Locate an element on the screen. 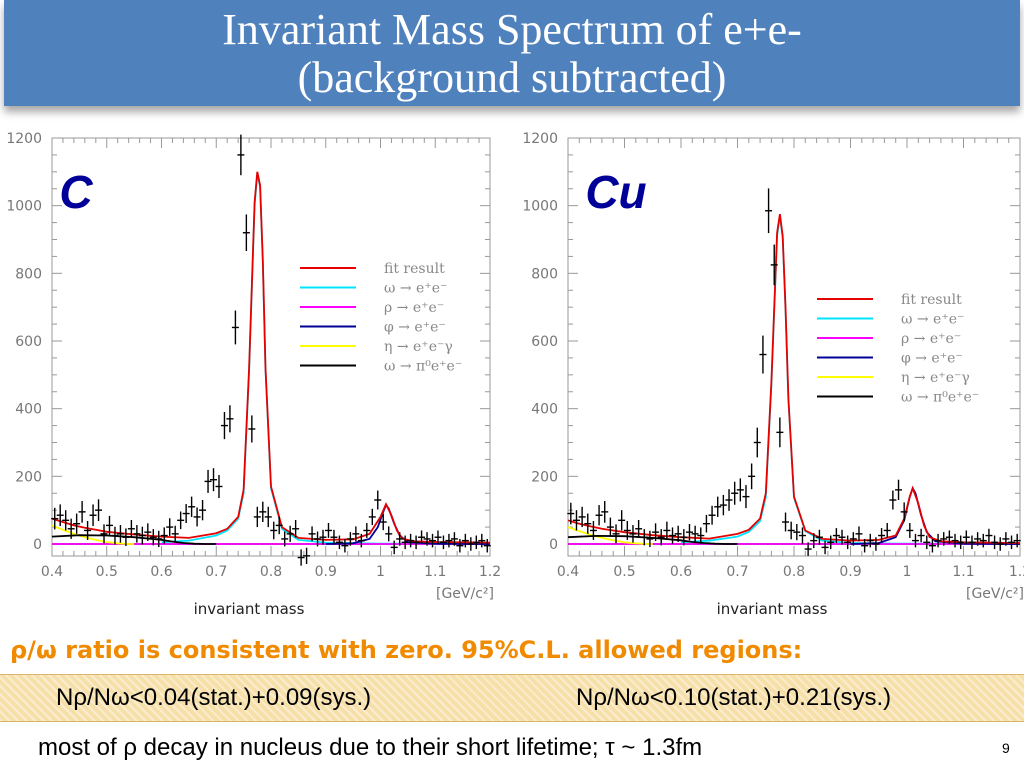 This screenshot has width=1024, height=768. page-number: 9 is located at coordinates (1006, 748).